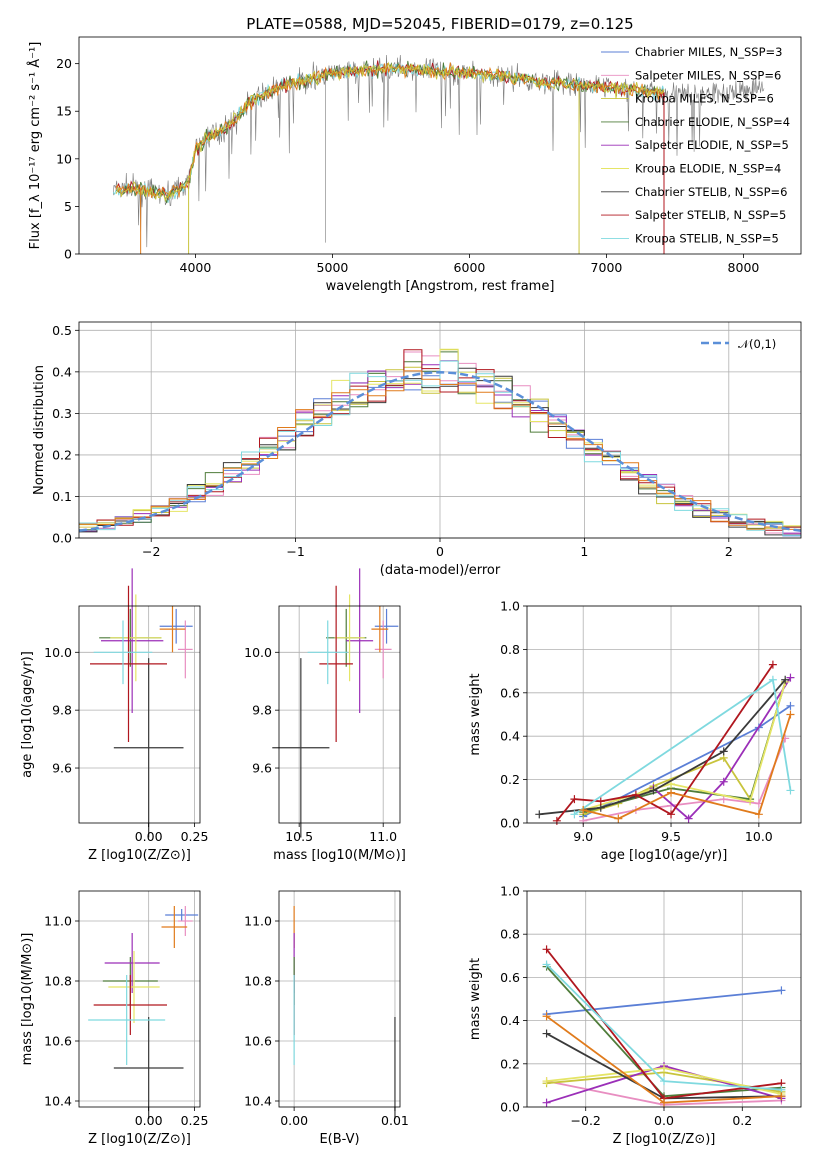 The image size is (819, 1170). Describe the element at coordinates (440, 570) in the screenshot. I see `x-axis-label: (data-model)/error` at that location.